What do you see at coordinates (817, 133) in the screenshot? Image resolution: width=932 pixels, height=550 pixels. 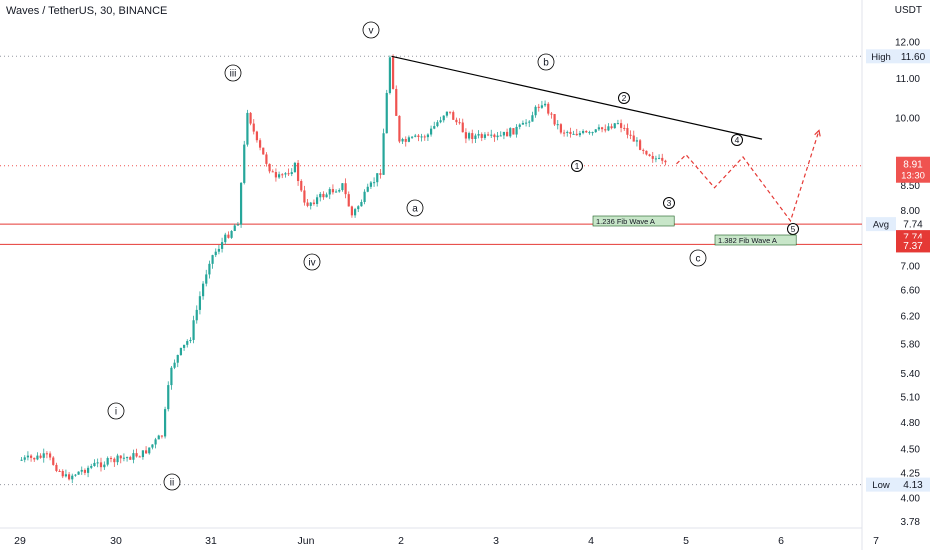 I see `projection-arrow` at bounding box center [817, 133].